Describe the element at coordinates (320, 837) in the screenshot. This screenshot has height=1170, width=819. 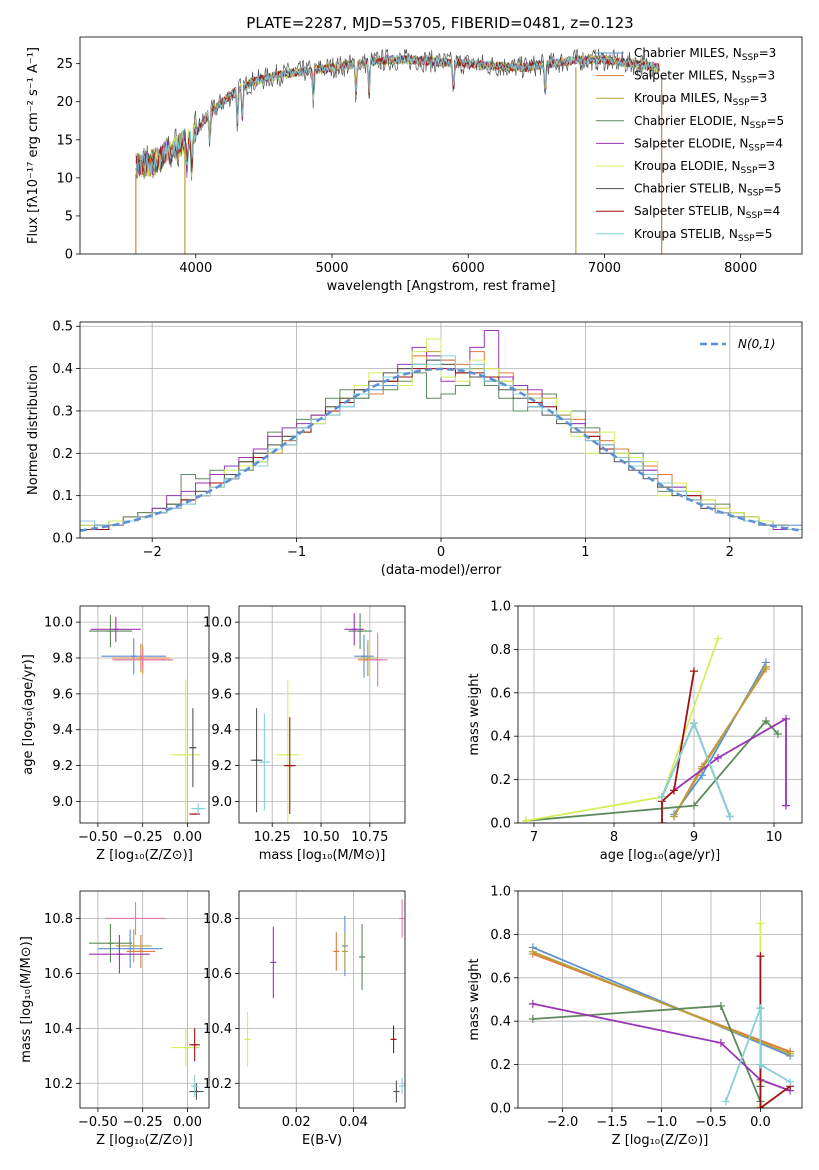
I see `x-tick-label: 10.50` at that location.